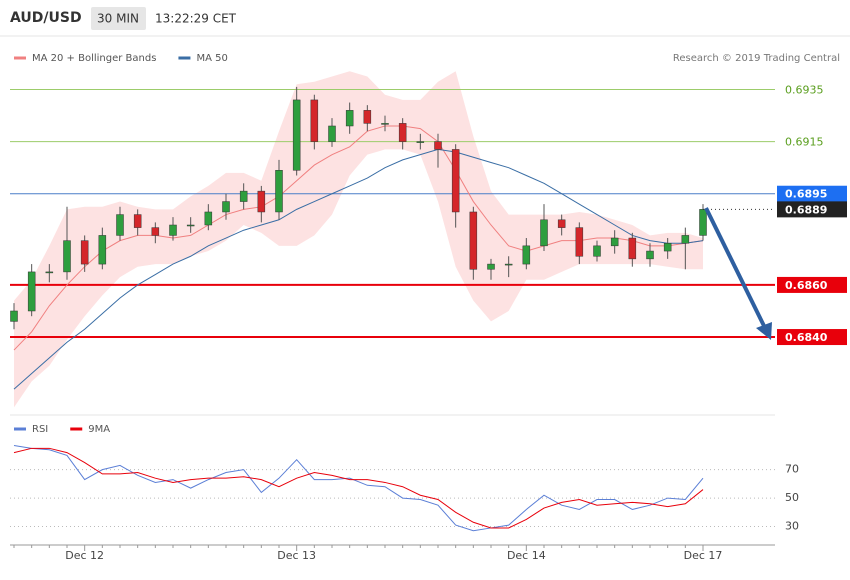 The image size is (850, 580). What do you see at coordinates (806, 285) in the screenshot?
I see `level-label: 0.6860` at bounding box center [806, 285].